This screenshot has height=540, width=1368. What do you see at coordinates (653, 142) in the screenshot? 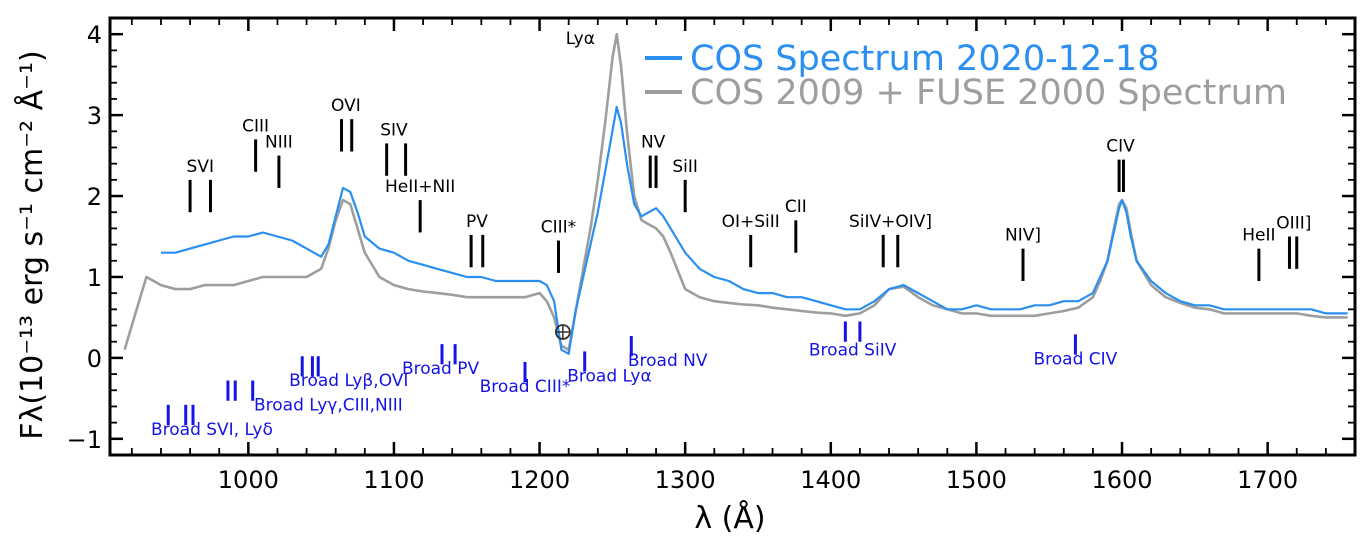
I see `ident-label: NV` at bounding box center [653, 142].